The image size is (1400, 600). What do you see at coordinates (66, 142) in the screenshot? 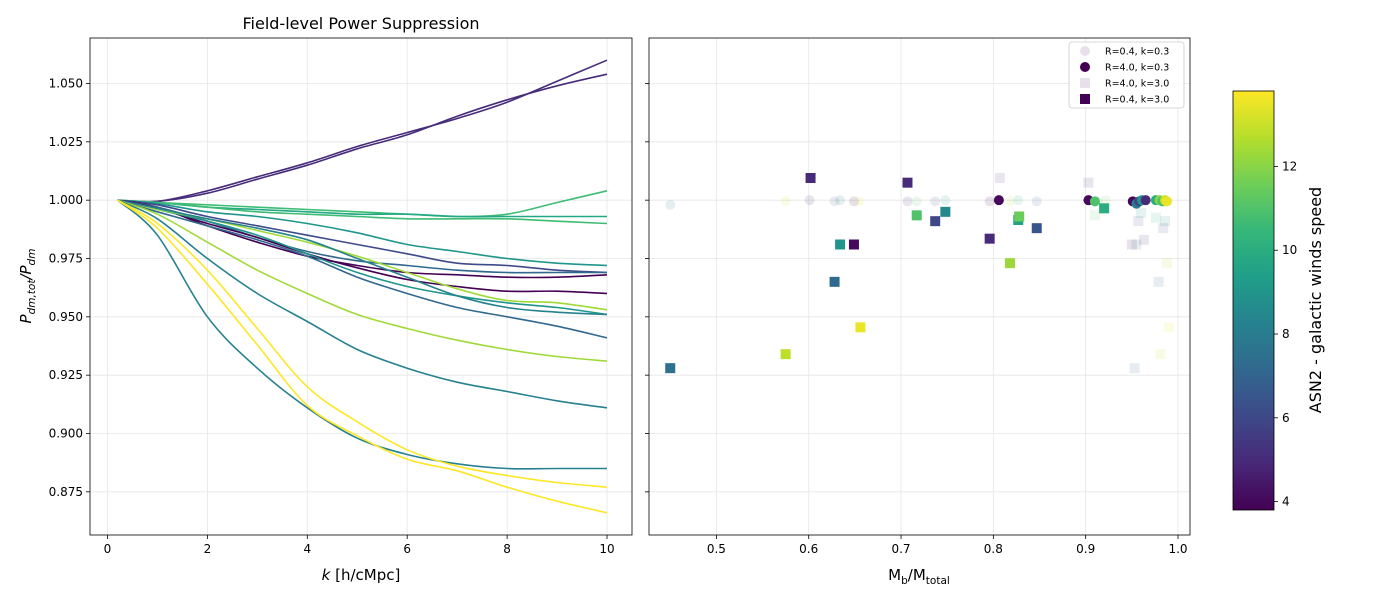
I see `left-y-tick-label: 1.025` at bounding box center [66, 142].